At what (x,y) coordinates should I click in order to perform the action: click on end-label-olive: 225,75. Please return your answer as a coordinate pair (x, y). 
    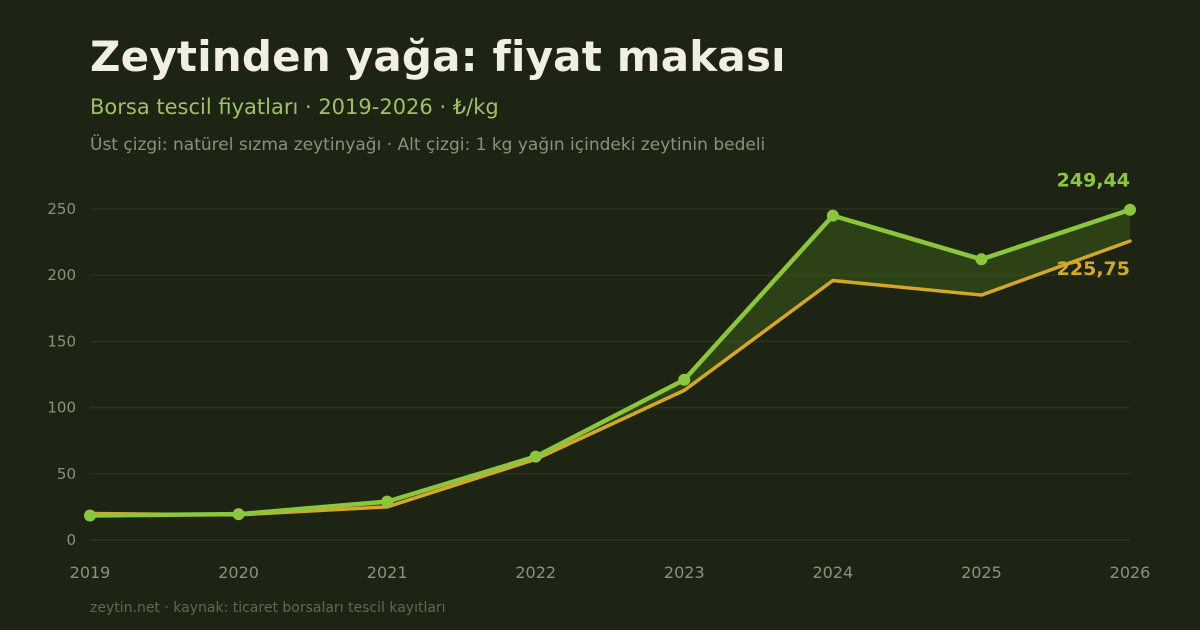
    Looking at the image, I should click on (1093, 269).